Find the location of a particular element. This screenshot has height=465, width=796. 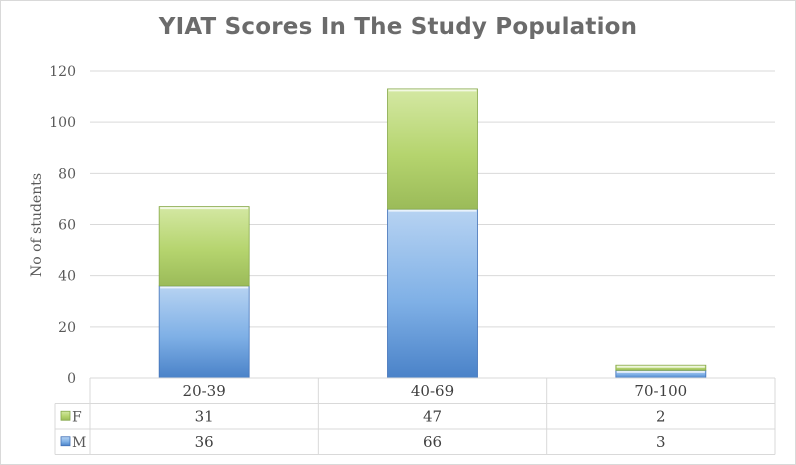

data-label-F-70-100: 2 is located at coordinates (661, 416).